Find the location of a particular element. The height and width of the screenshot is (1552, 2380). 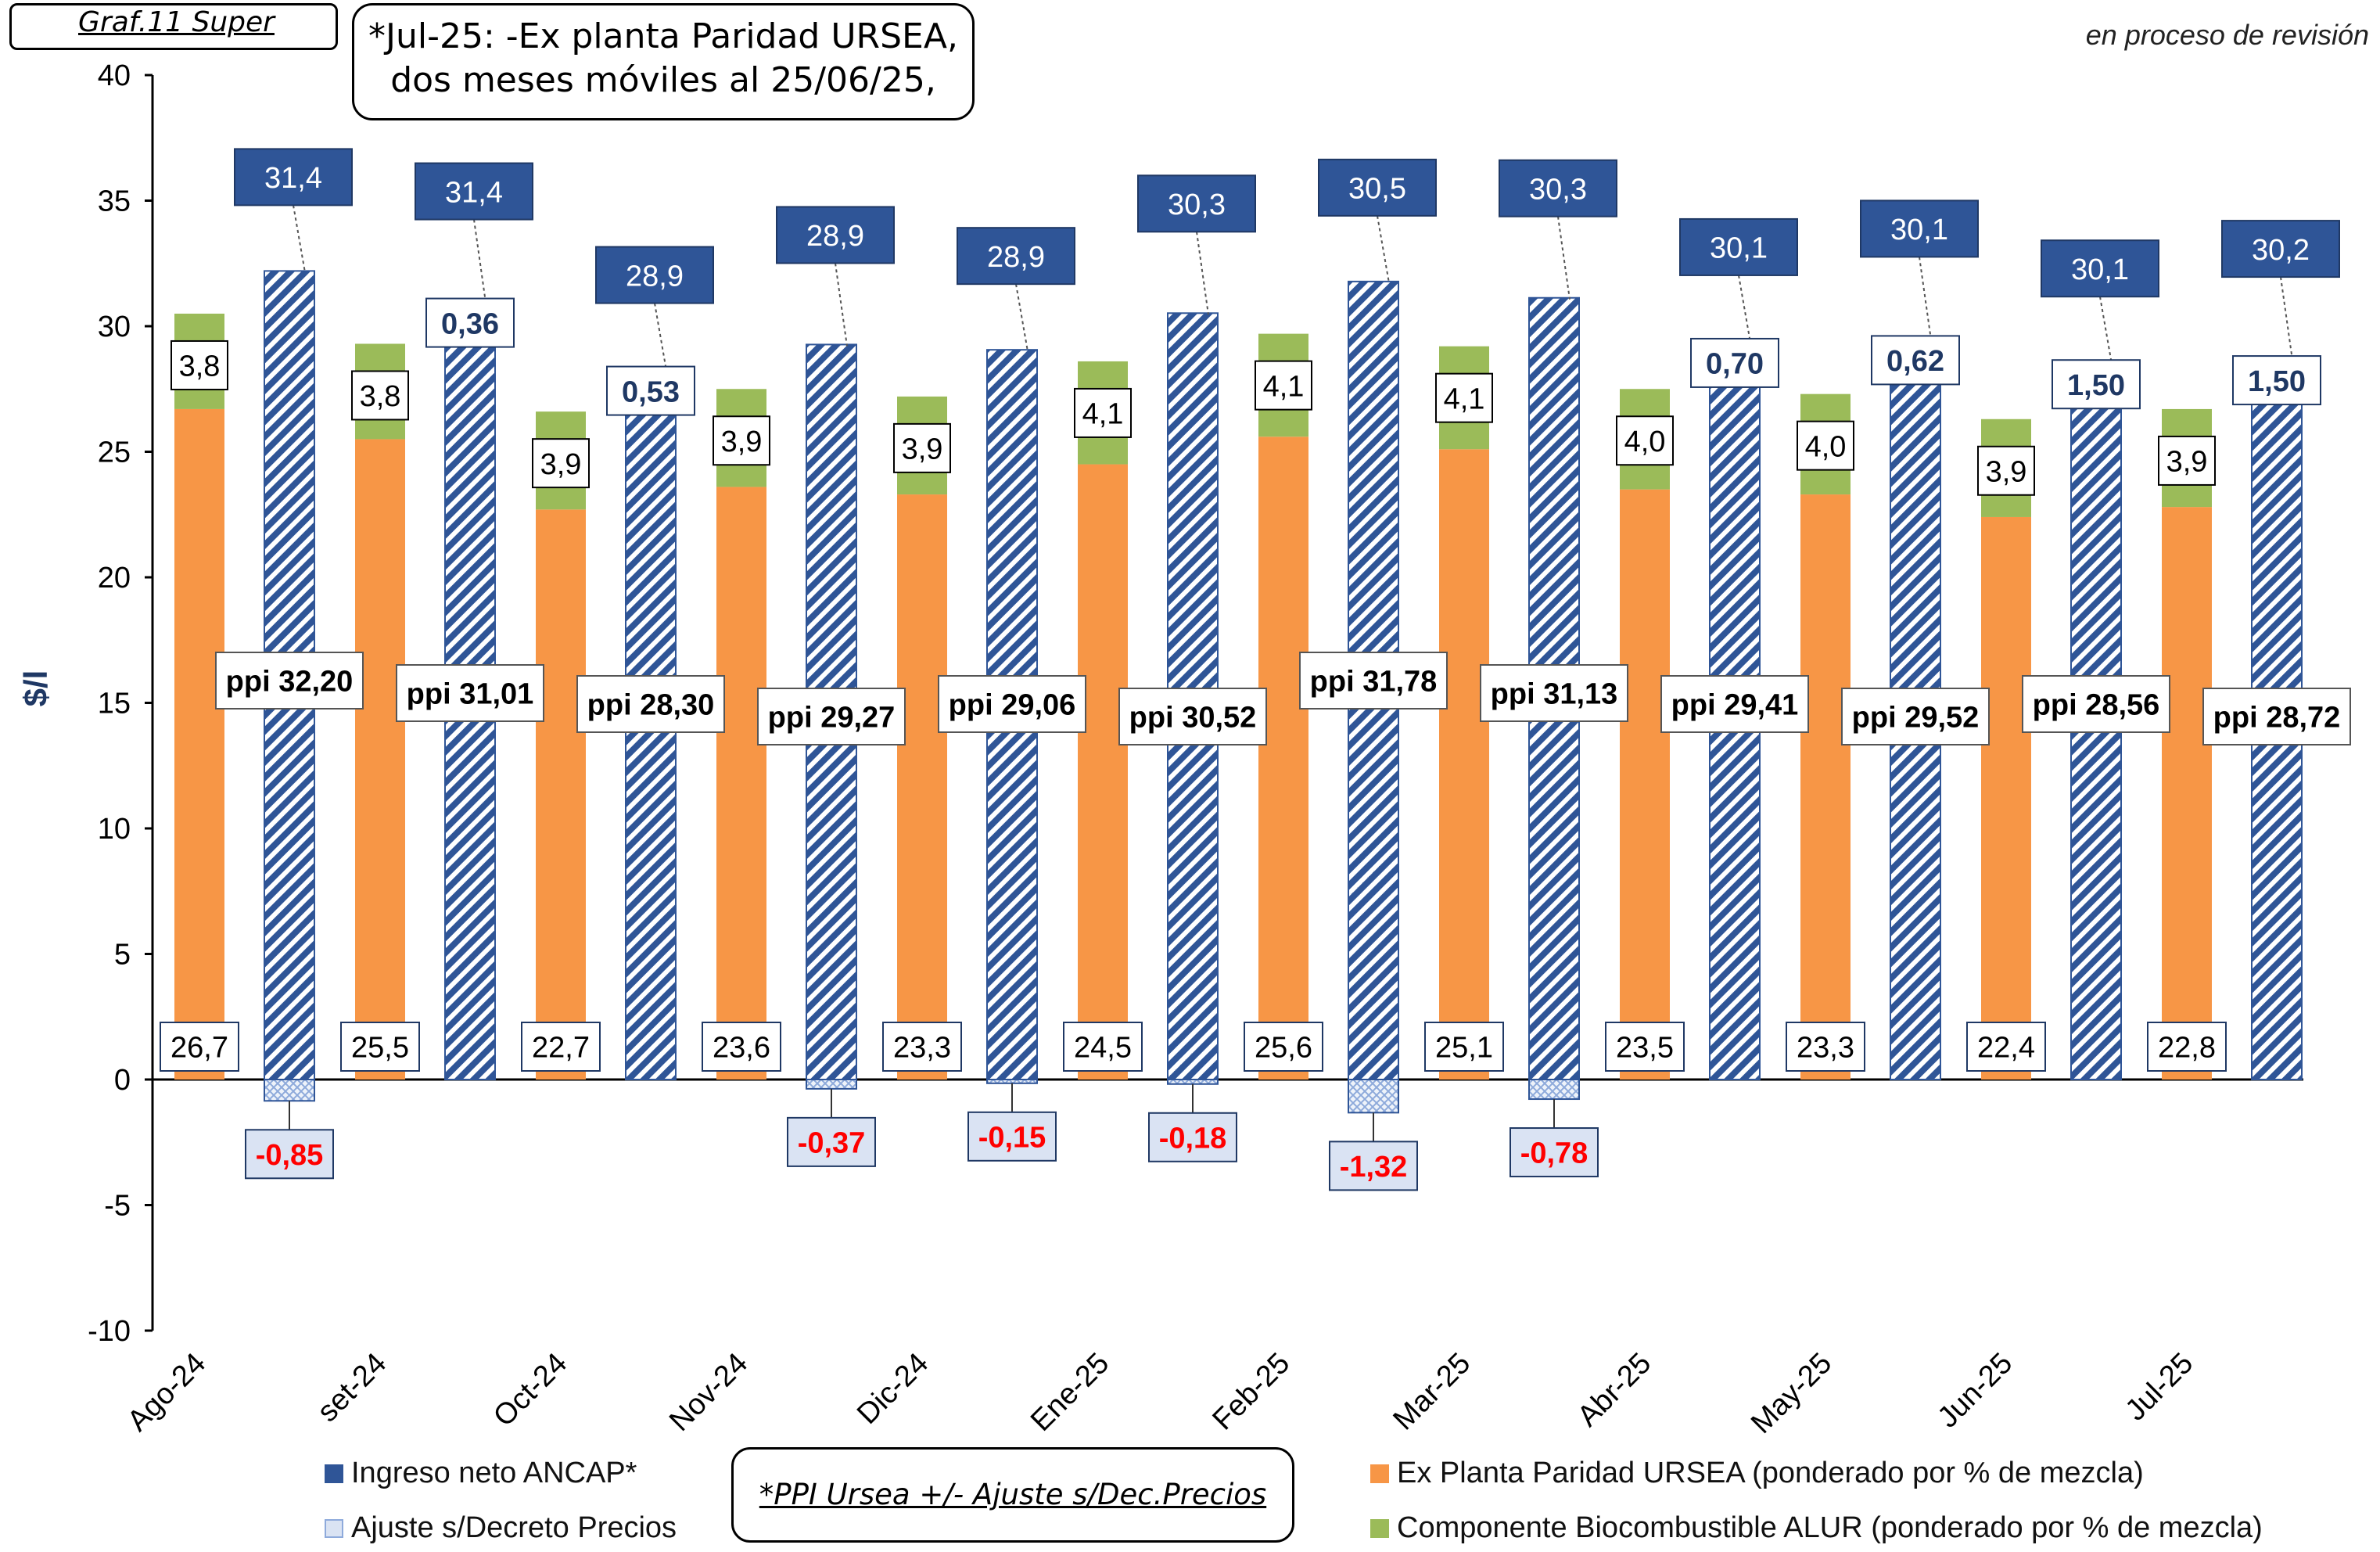

label-ajuste-text: -0,85 is located at coordinates (290, 1155).